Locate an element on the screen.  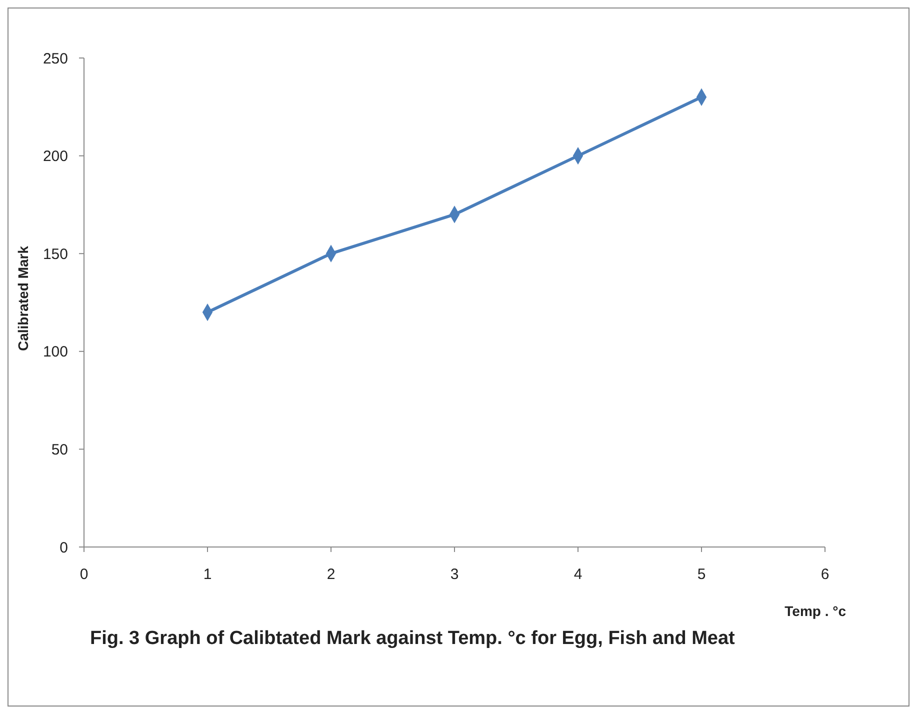
x-tick-label: 4 is located at coordinates (578, 574).